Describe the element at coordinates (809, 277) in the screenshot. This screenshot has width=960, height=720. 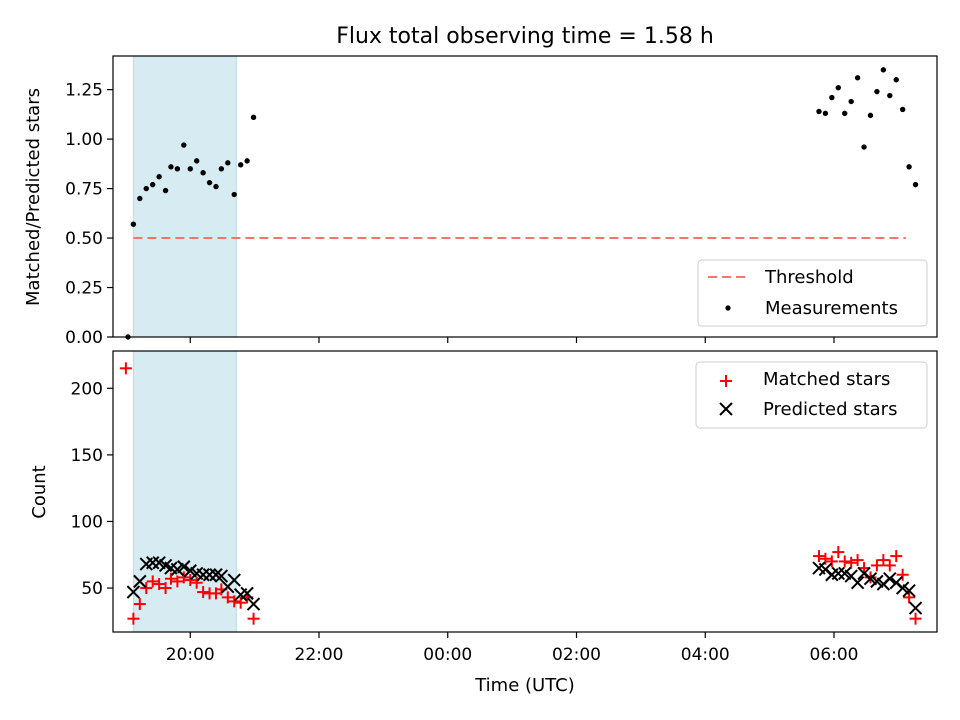
I see `legend-threshold-label: Threshold` at that location.